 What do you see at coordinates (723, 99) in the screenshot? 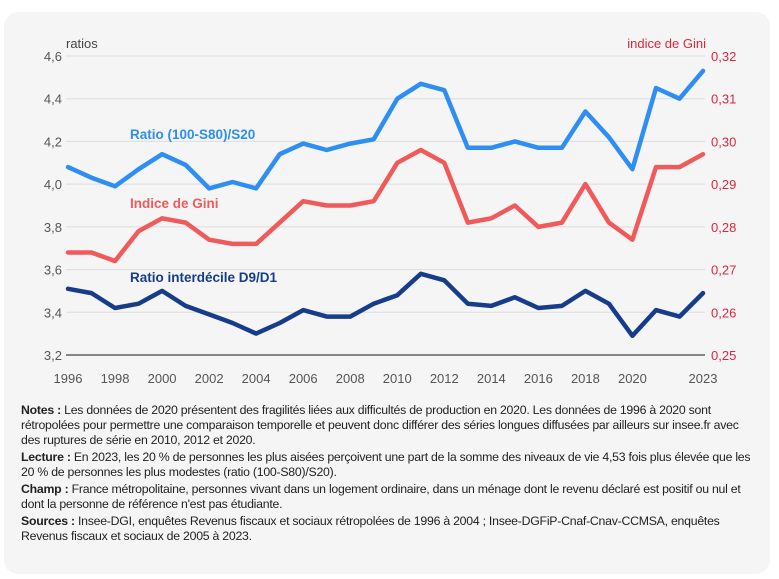
I see `right-tick-label: 0,31` at bounding box center [723, 99].